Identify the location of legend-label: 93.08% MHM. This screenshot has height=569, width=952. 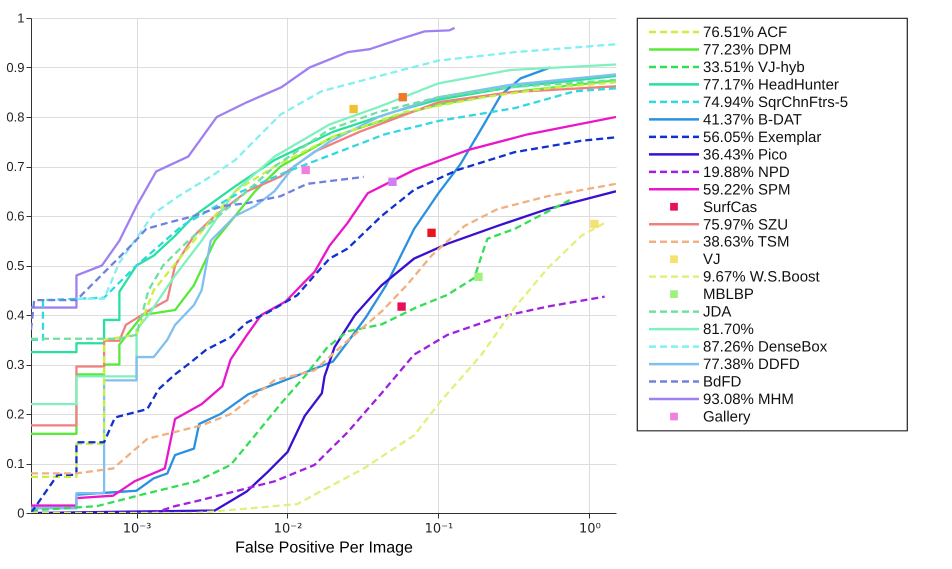
(748, 399).